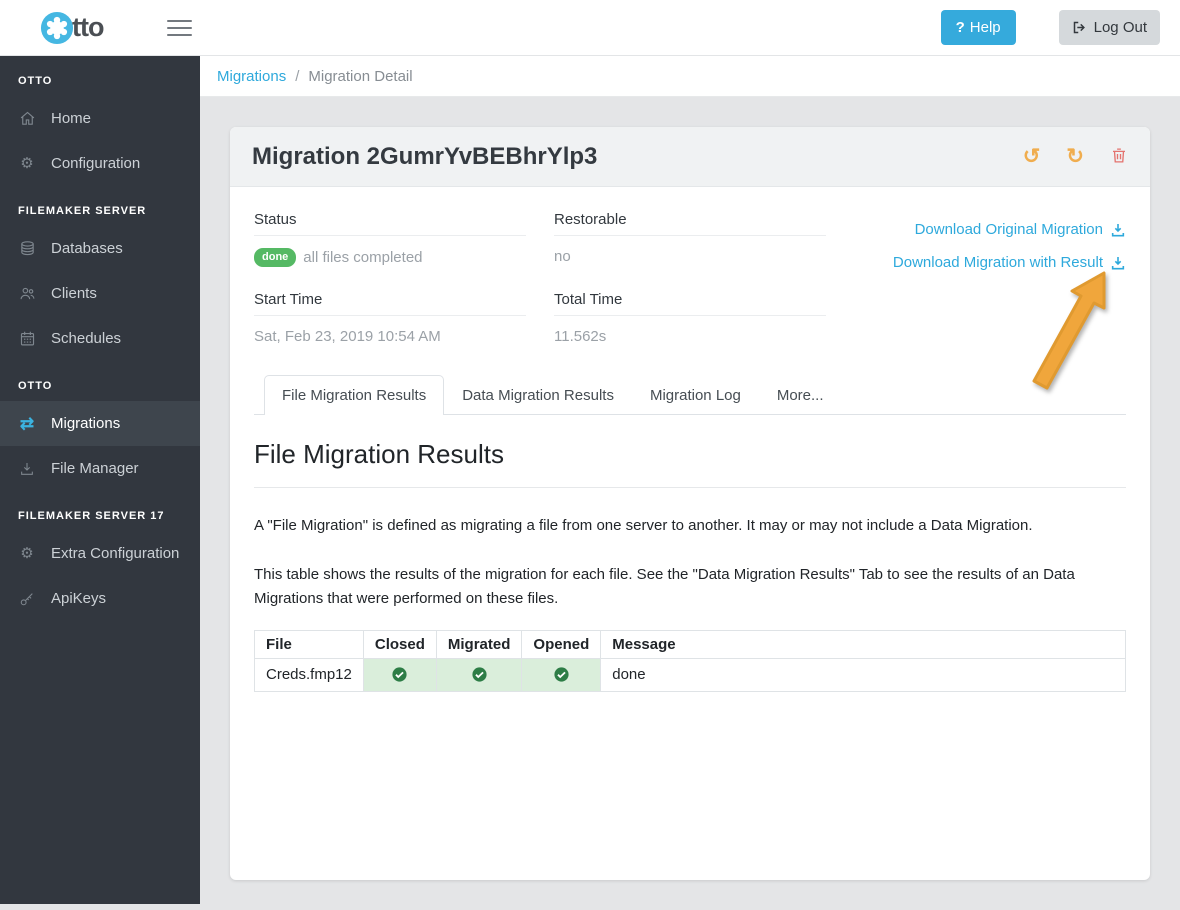 The image size is (1180, 910). Describe the element at coordinates (95, 468) in the screenshot. I see `sidebar-item-label: File Manager` at that location.